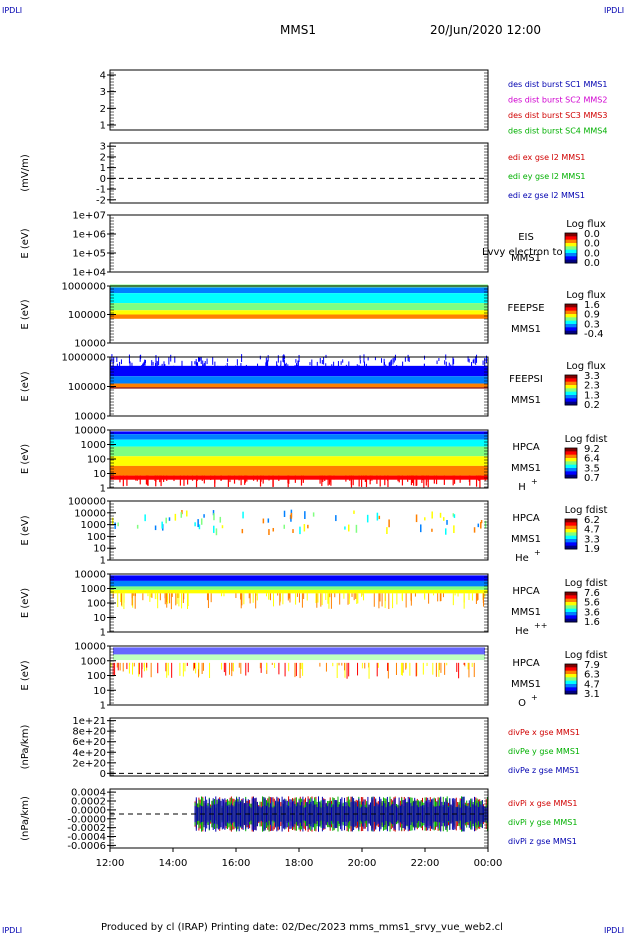 The height and width of the screenshot is (934, 630). Describe the element at coordinates (103, 147) in the screenshot. I see `y-tick-label: 3` at that location.